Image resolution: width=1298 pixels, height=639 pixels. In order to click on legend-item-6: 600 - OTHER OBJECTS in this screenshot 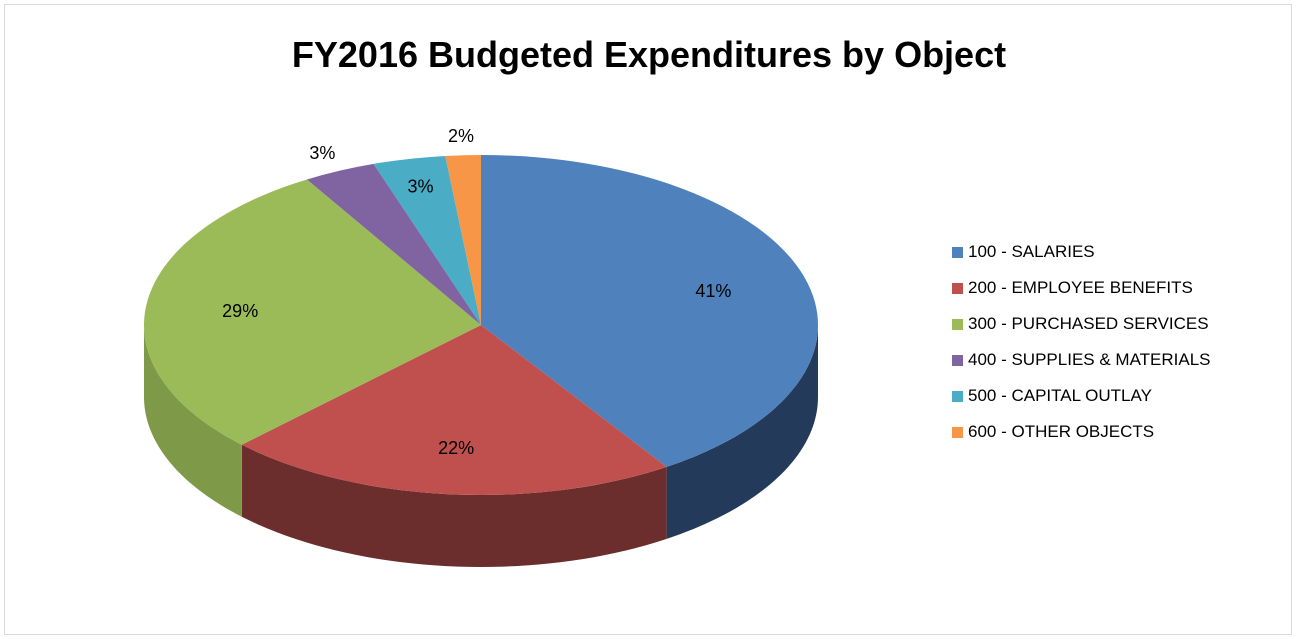, I will do `click(1081, 432)`.